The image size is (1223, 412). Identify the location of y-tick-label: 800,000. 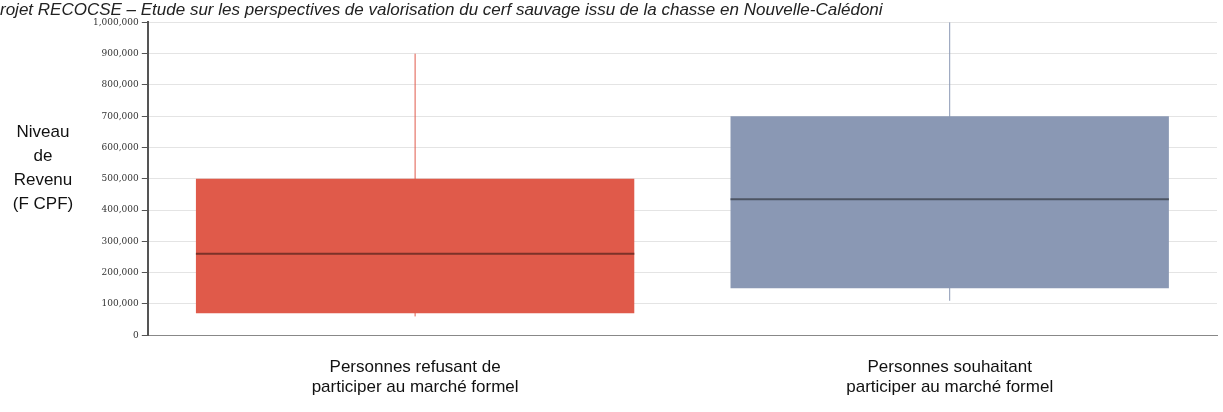
(120, 84).